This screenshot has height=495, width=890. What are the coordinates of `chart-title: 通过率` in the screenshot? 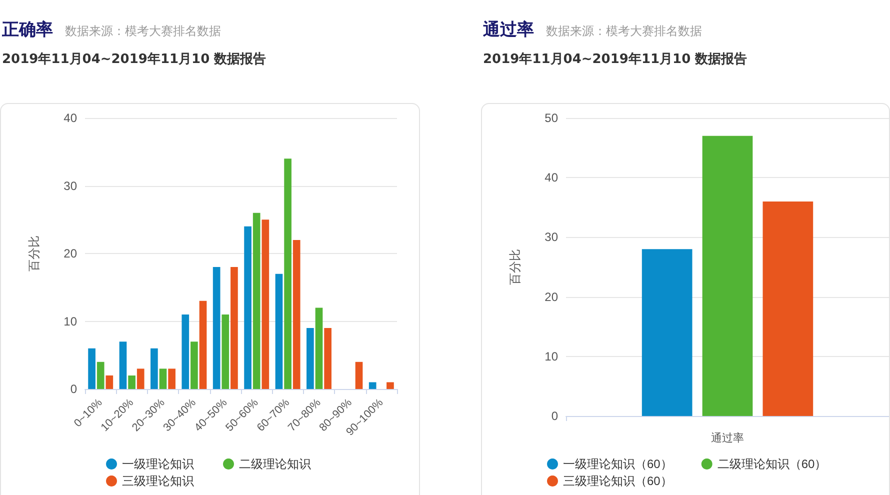 It's located at (508, 30).